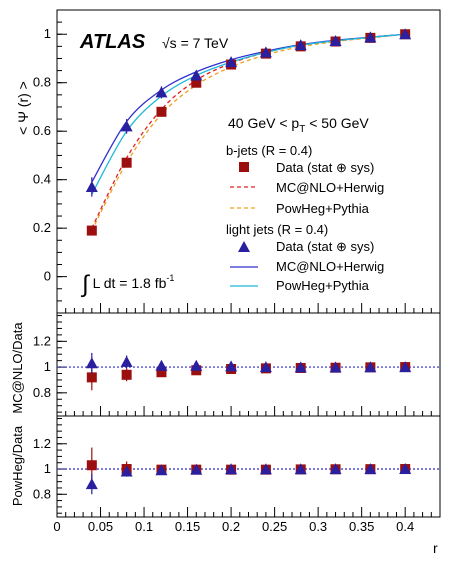 The height and width of the screenshot is (572, 463). Describe the element at coordinates (100, 526) in the screenshot. I see `x-tick-label: 0.05` at that location.